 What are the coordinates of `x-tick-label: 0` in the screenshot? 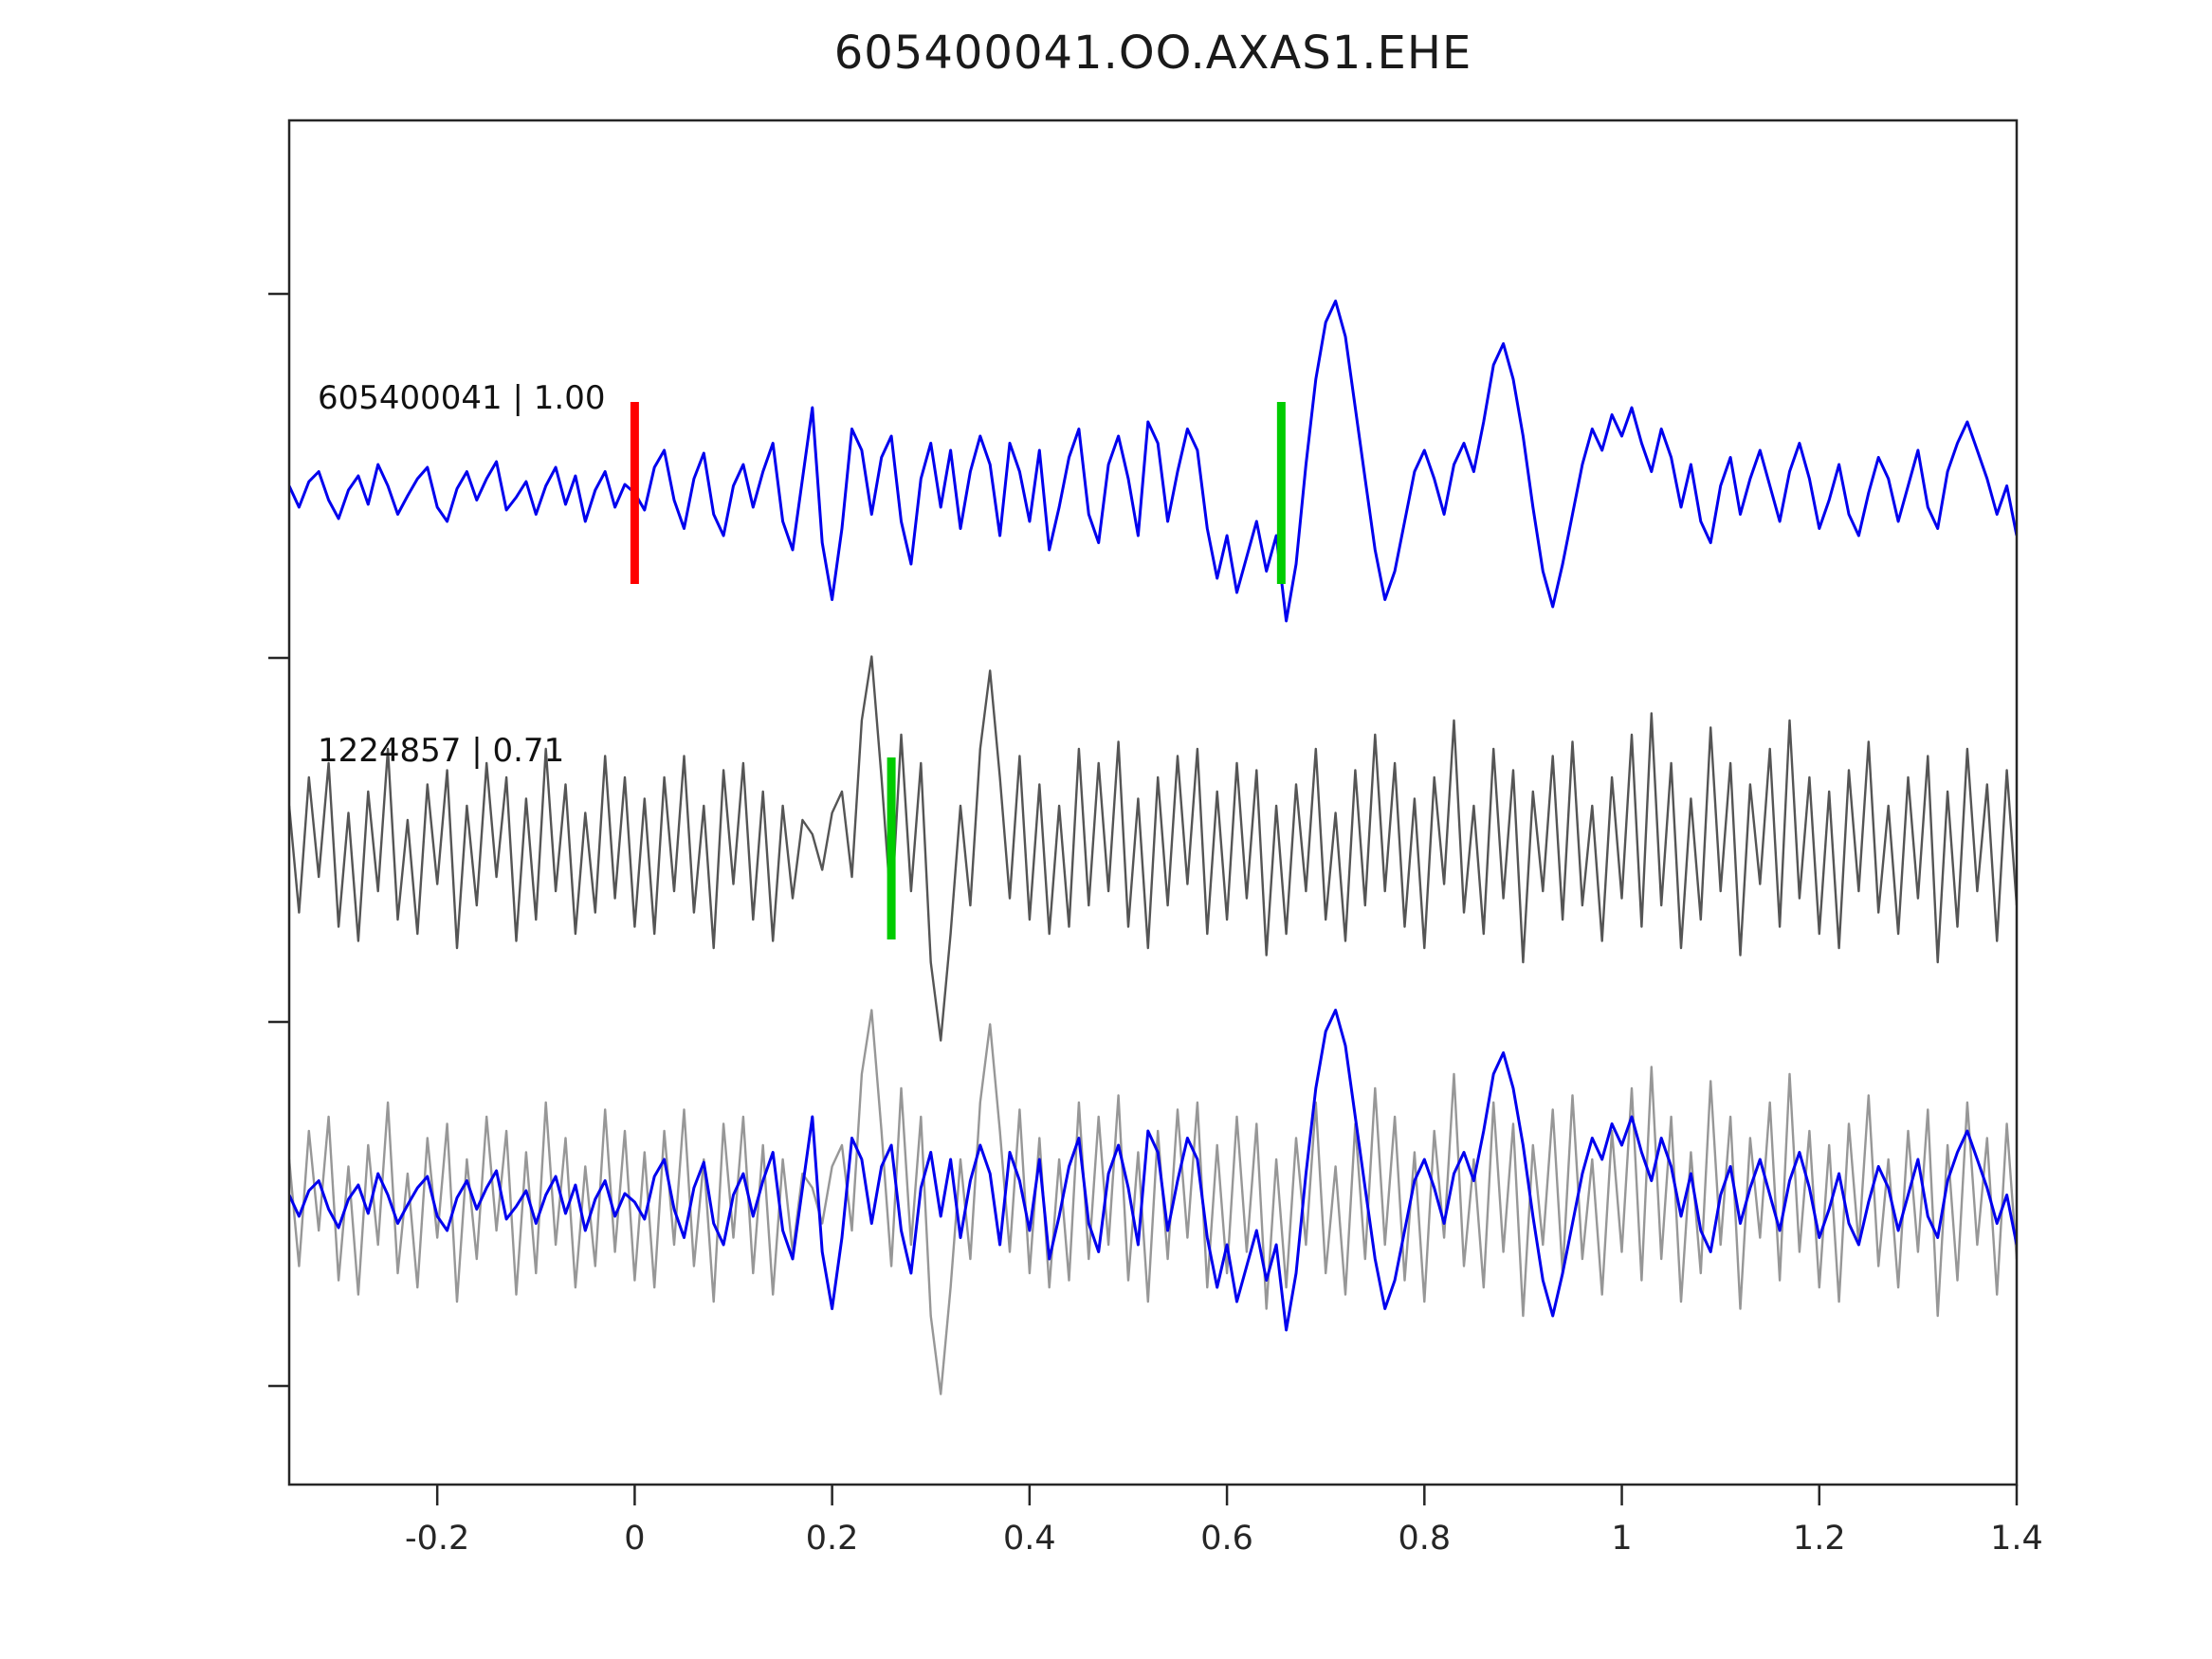 It's located at (634, 1539).